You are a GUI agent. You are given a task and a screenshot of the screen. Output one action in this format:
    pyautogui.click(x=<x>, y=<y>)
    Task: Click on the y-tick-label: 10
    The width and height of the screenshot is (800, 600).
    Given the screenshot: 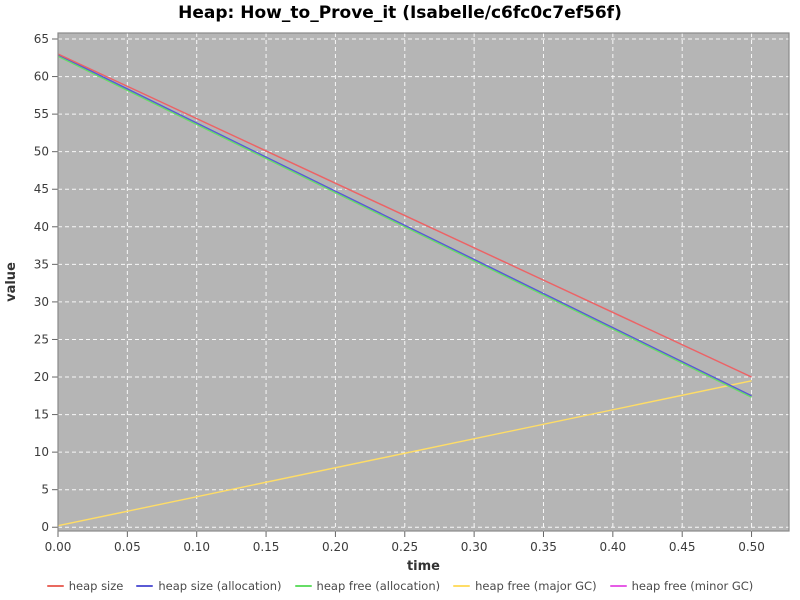 What is the action you would take?
    pyautogui.click(x=41, y=452)
    